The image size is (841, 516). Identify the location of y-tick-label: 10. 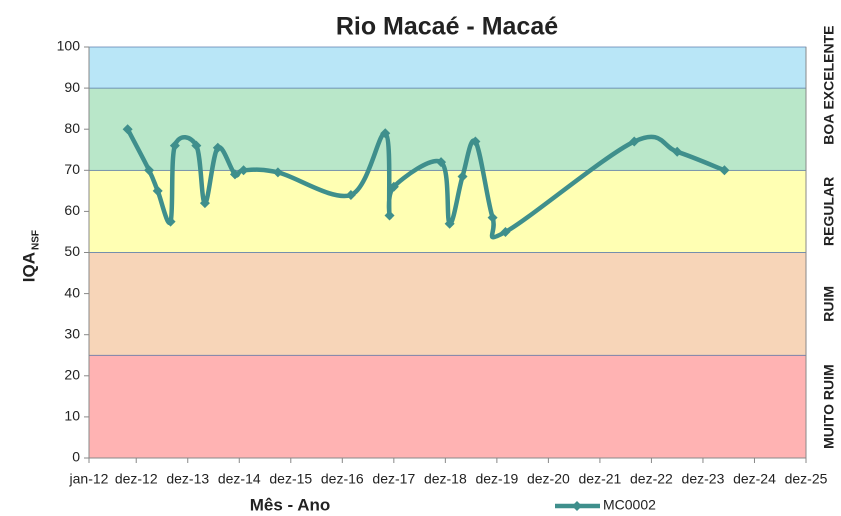
(72, 416).